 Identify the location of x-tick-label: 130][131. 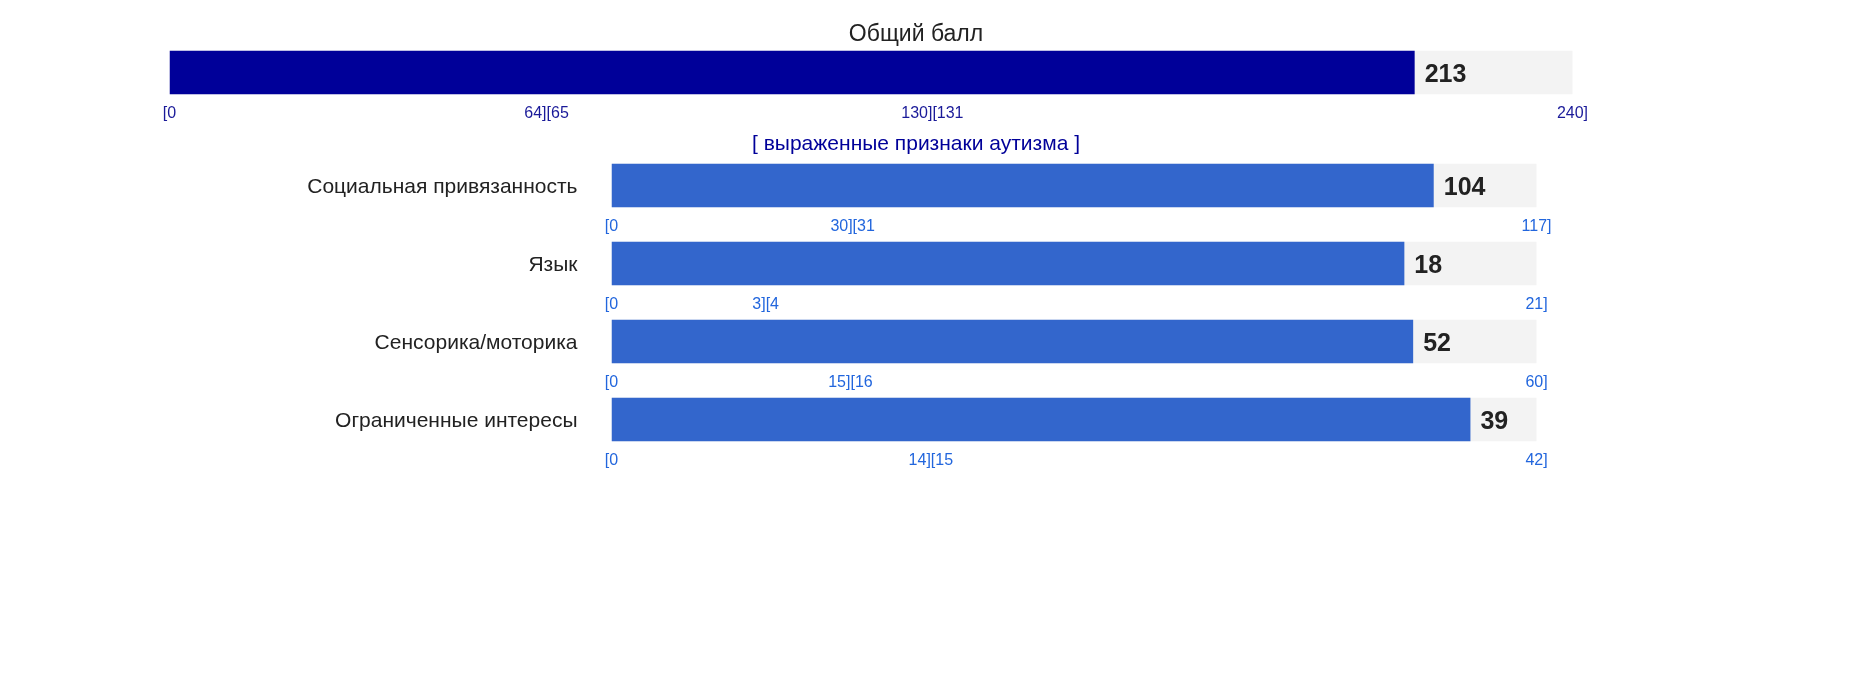
(932, 112).